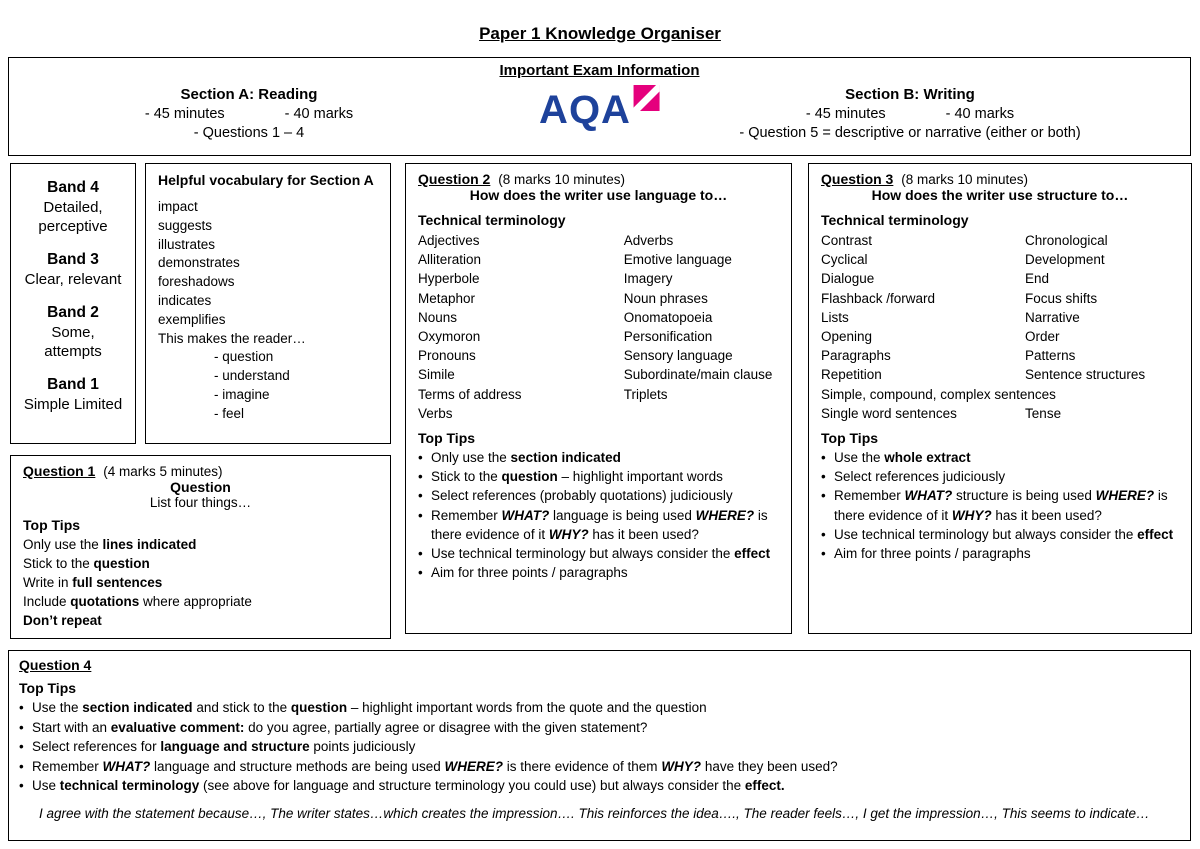 The image size is (1200, 849). Describe the element at coordinates (677, 260) in the screenshot. I see `terminology-term: Emotive language` at that location.